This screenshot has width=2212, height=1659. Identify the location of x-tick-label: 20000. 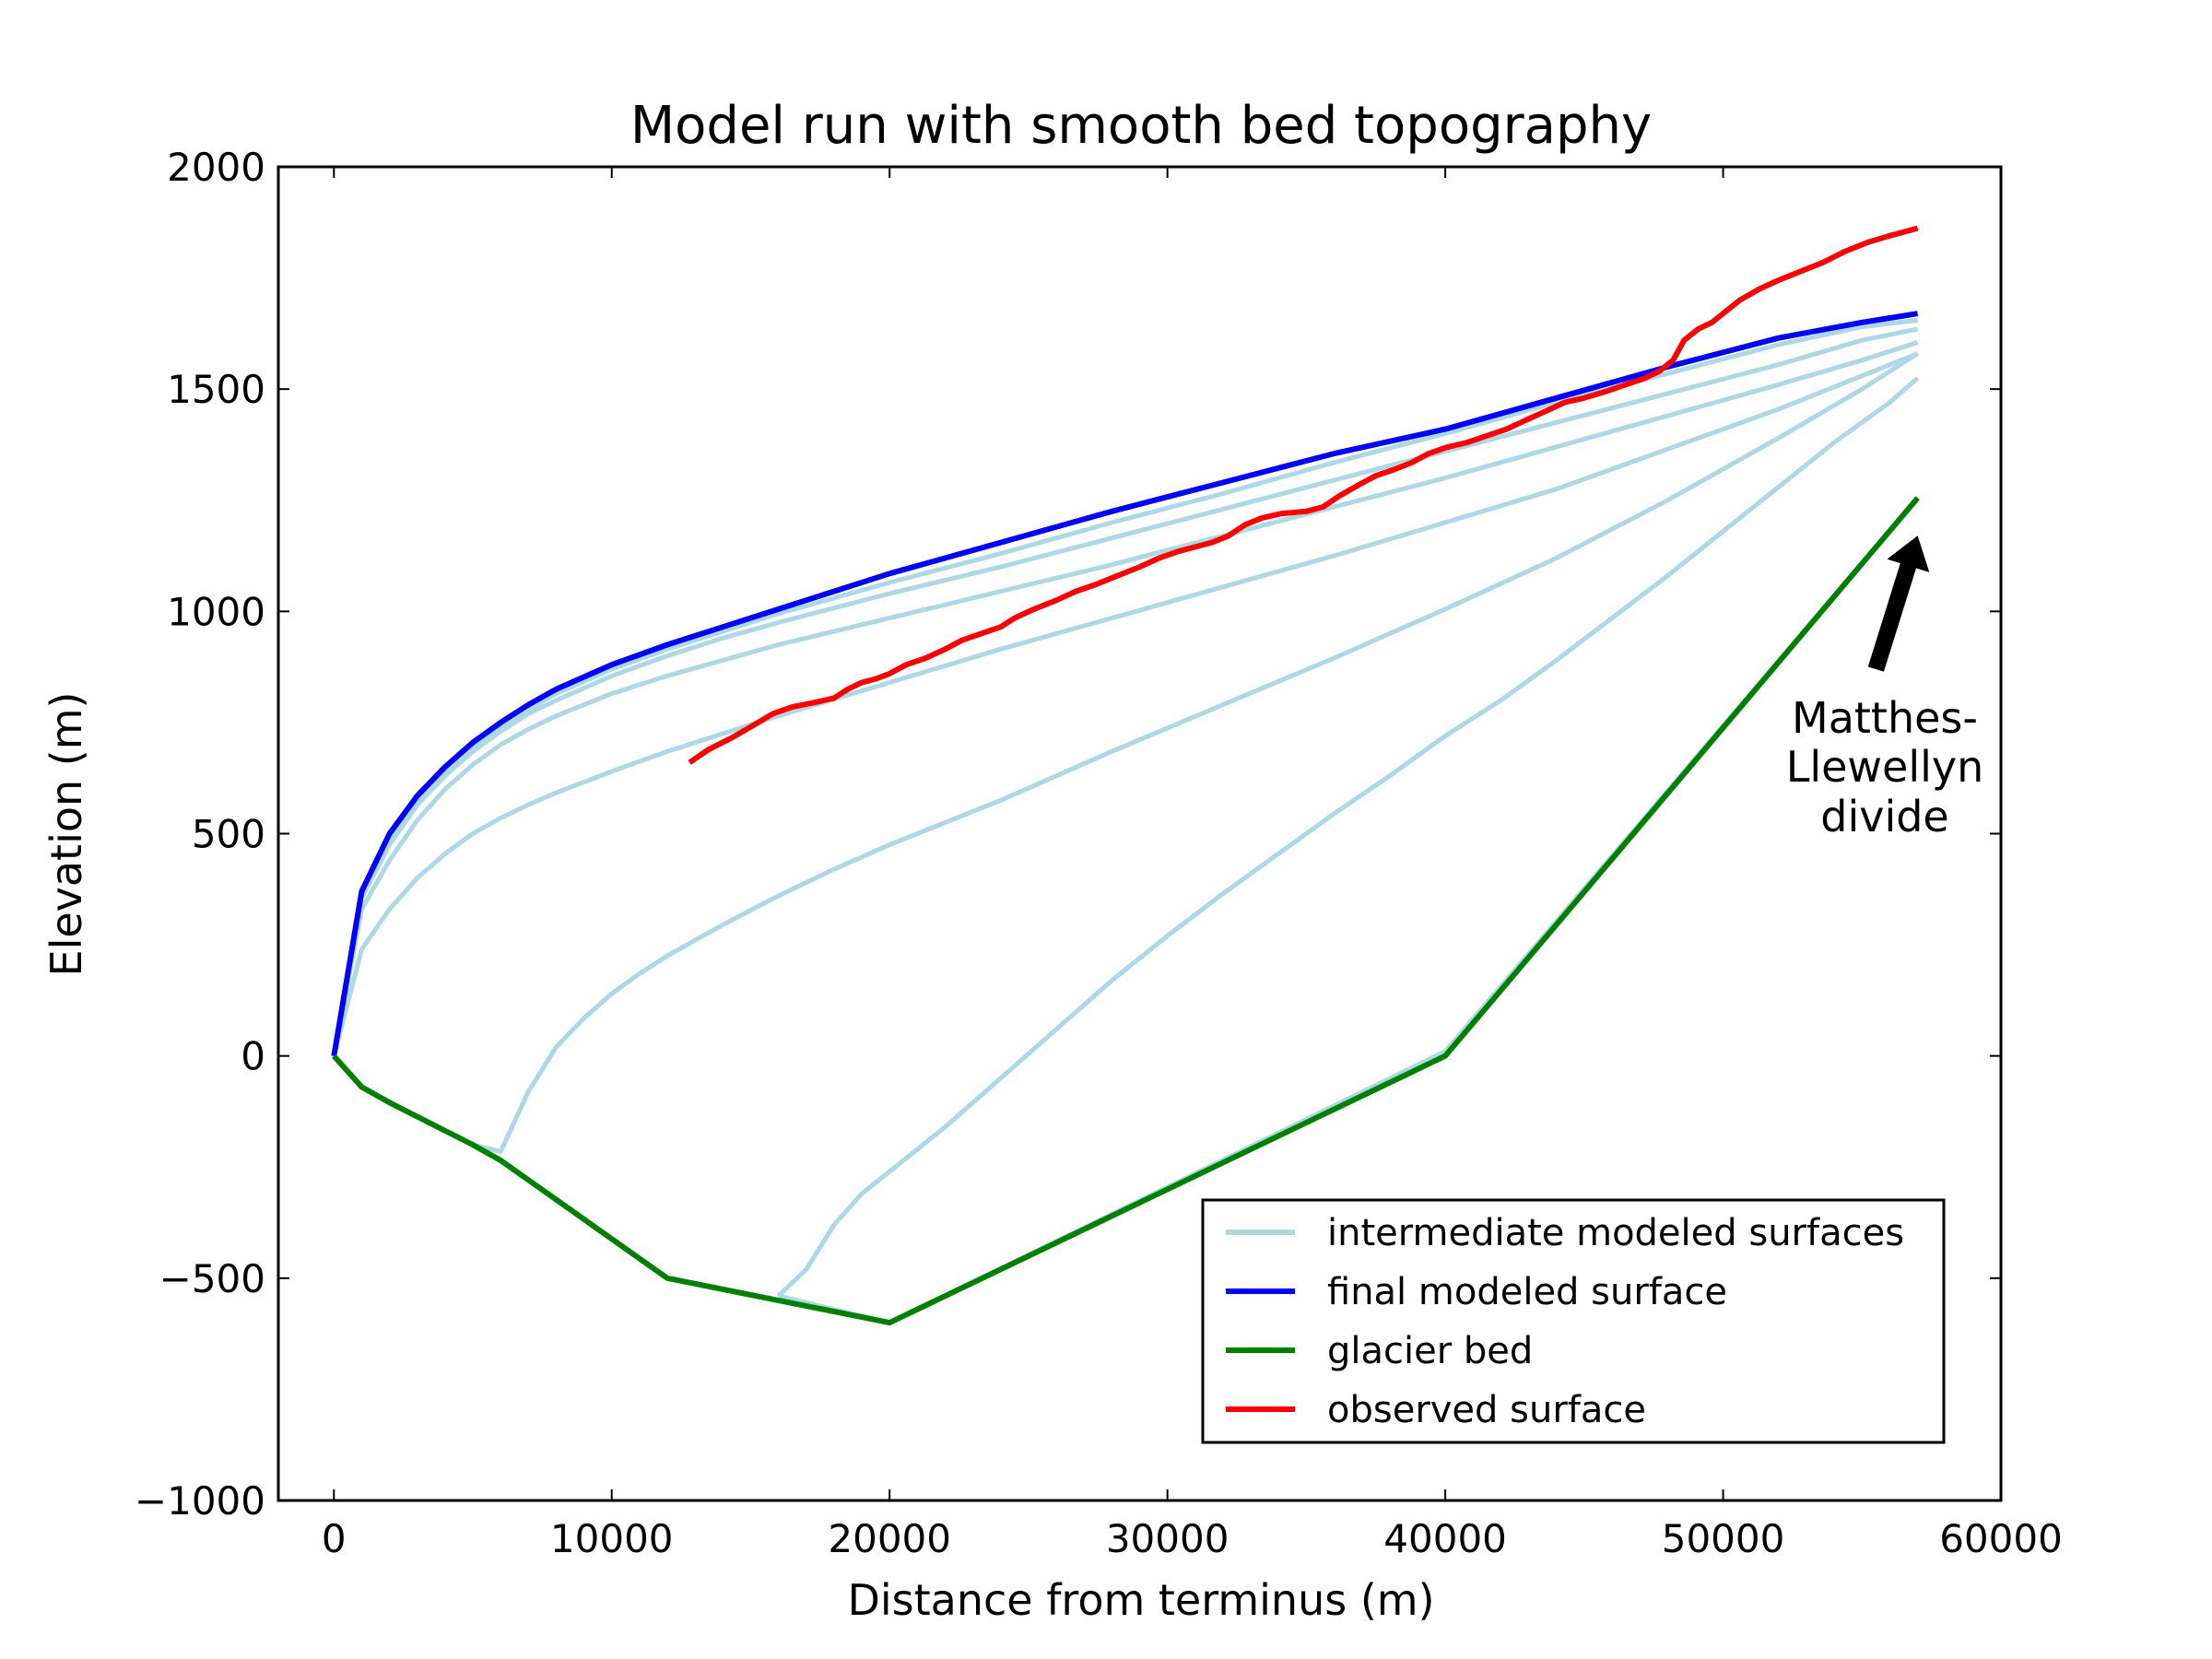
(889, 1538).